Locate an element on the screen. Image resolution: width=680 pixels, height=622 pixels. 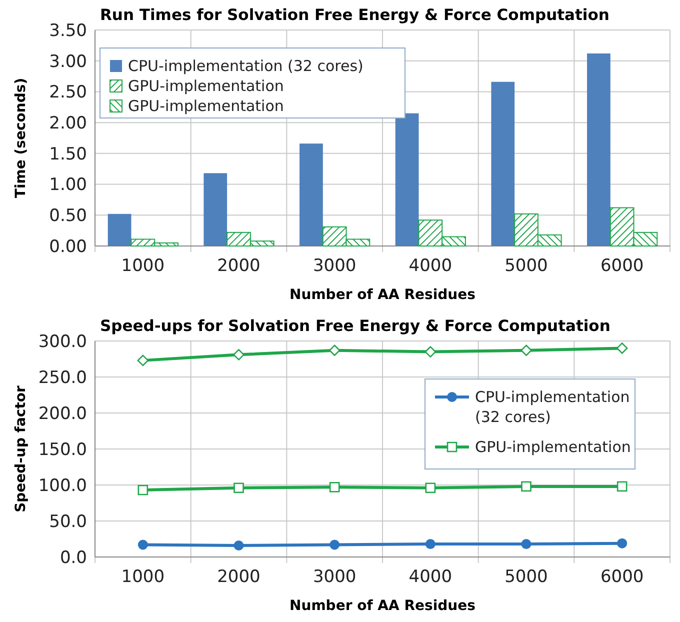
y-tick-label: 0.00 is located at coordinates (68, 246).